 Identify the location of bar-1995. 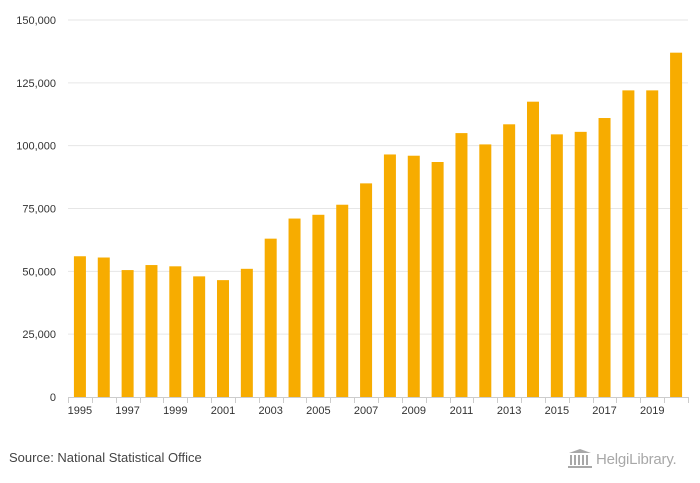
(79, 326).